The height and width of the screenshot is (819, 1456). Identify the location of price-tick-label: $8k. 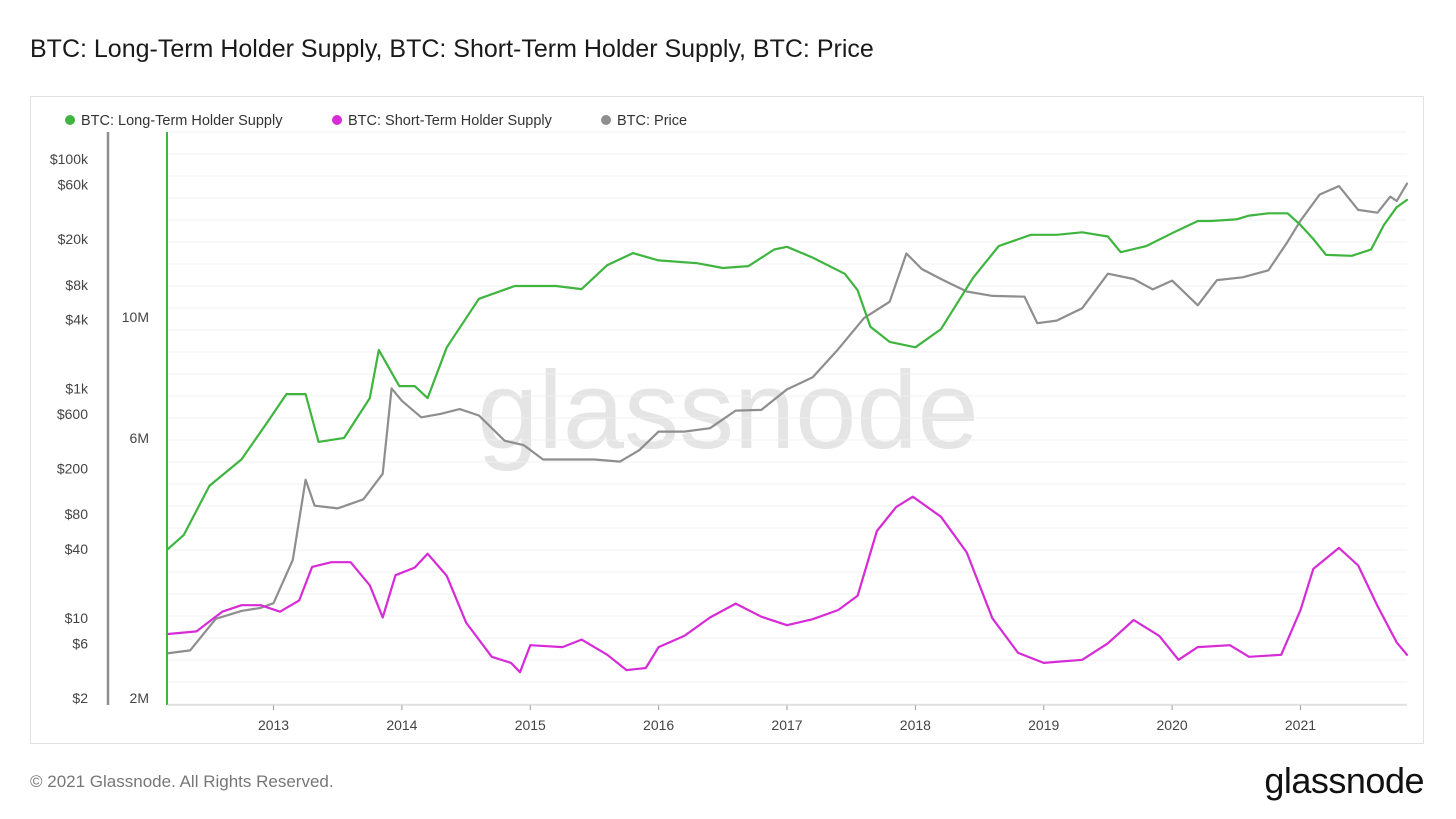
(77, 285).